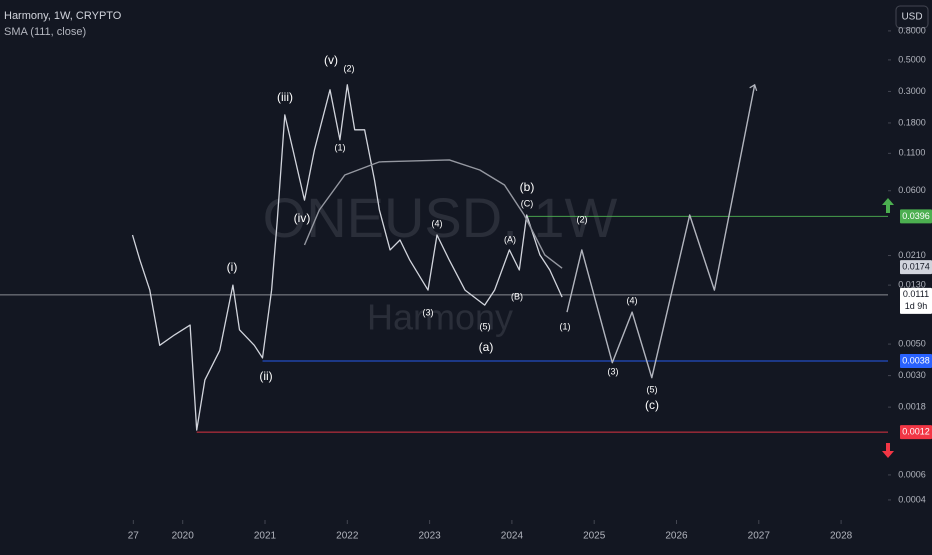 This screenshot has width=932, height=555. I want to click on y-tick-label: 0.1100, so click(912, 153).